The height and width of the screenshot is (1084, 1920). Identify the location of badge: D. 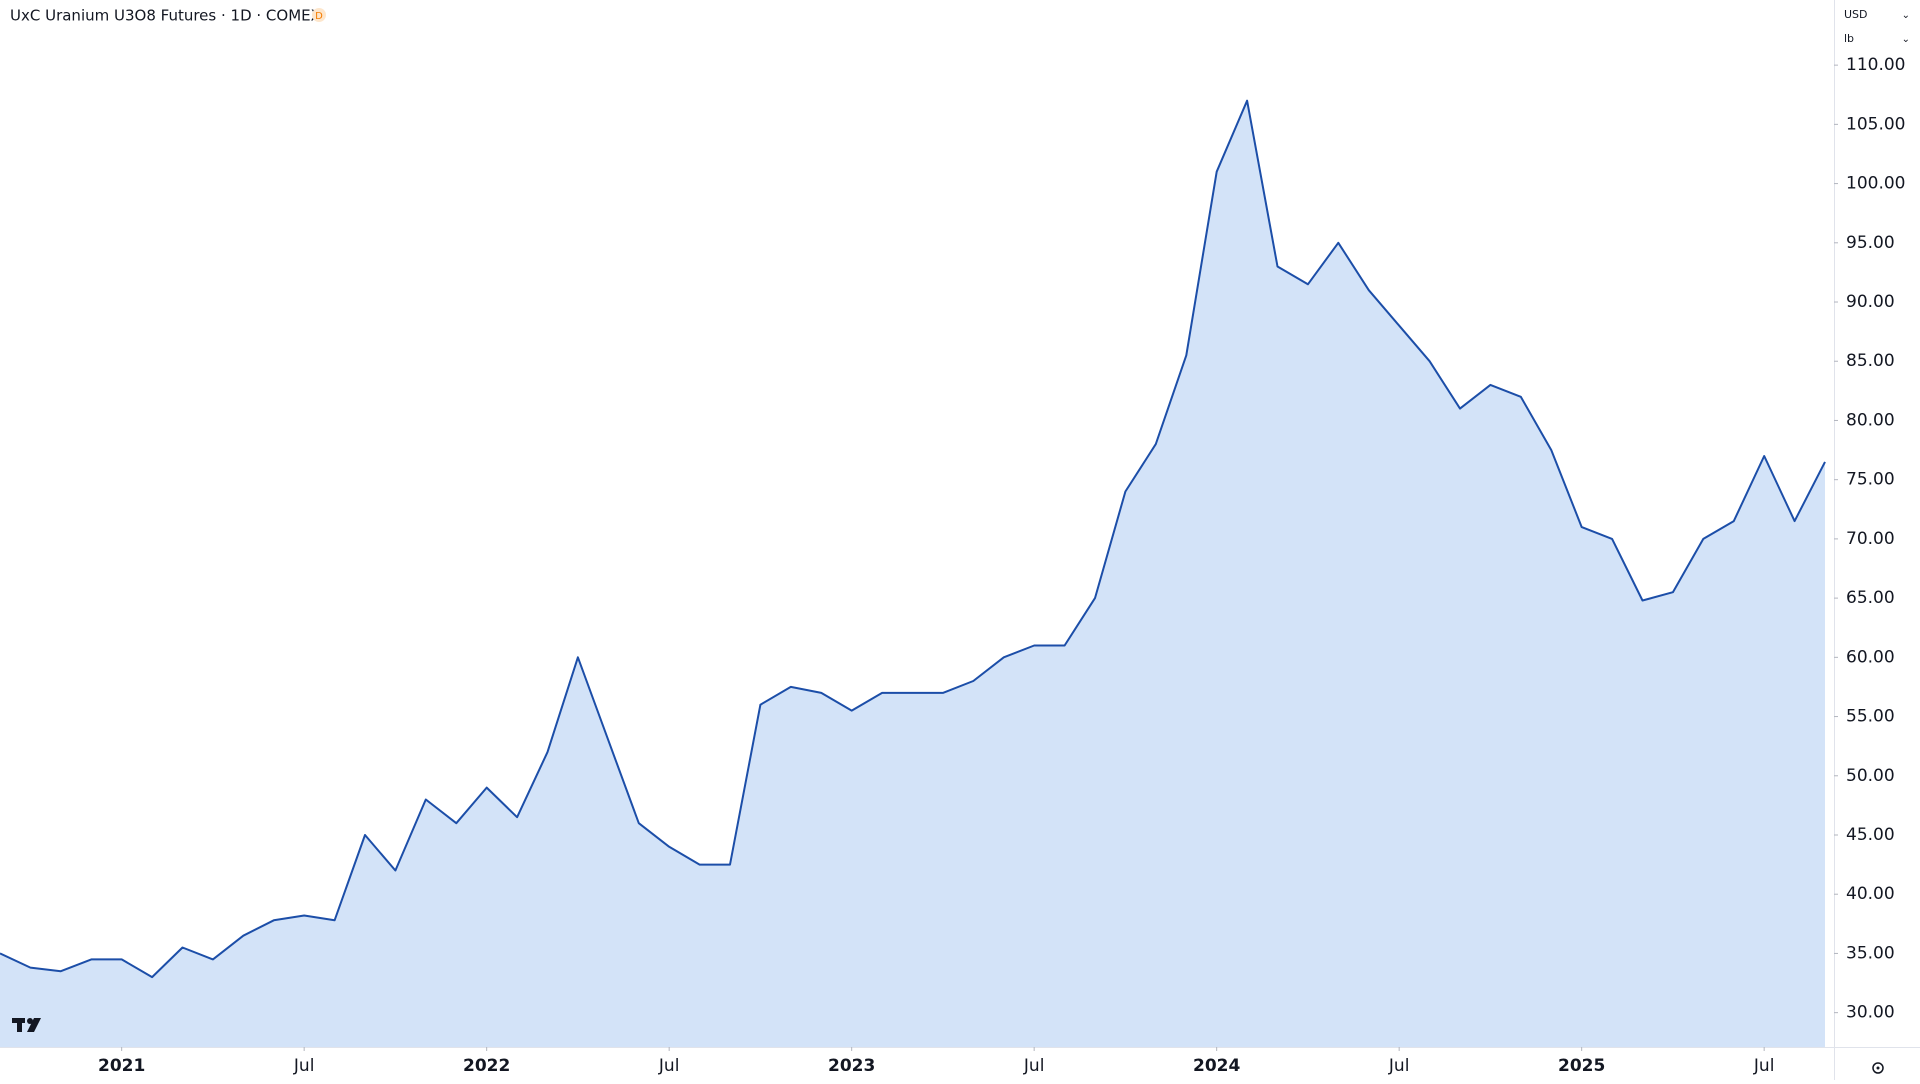
(319, 16).